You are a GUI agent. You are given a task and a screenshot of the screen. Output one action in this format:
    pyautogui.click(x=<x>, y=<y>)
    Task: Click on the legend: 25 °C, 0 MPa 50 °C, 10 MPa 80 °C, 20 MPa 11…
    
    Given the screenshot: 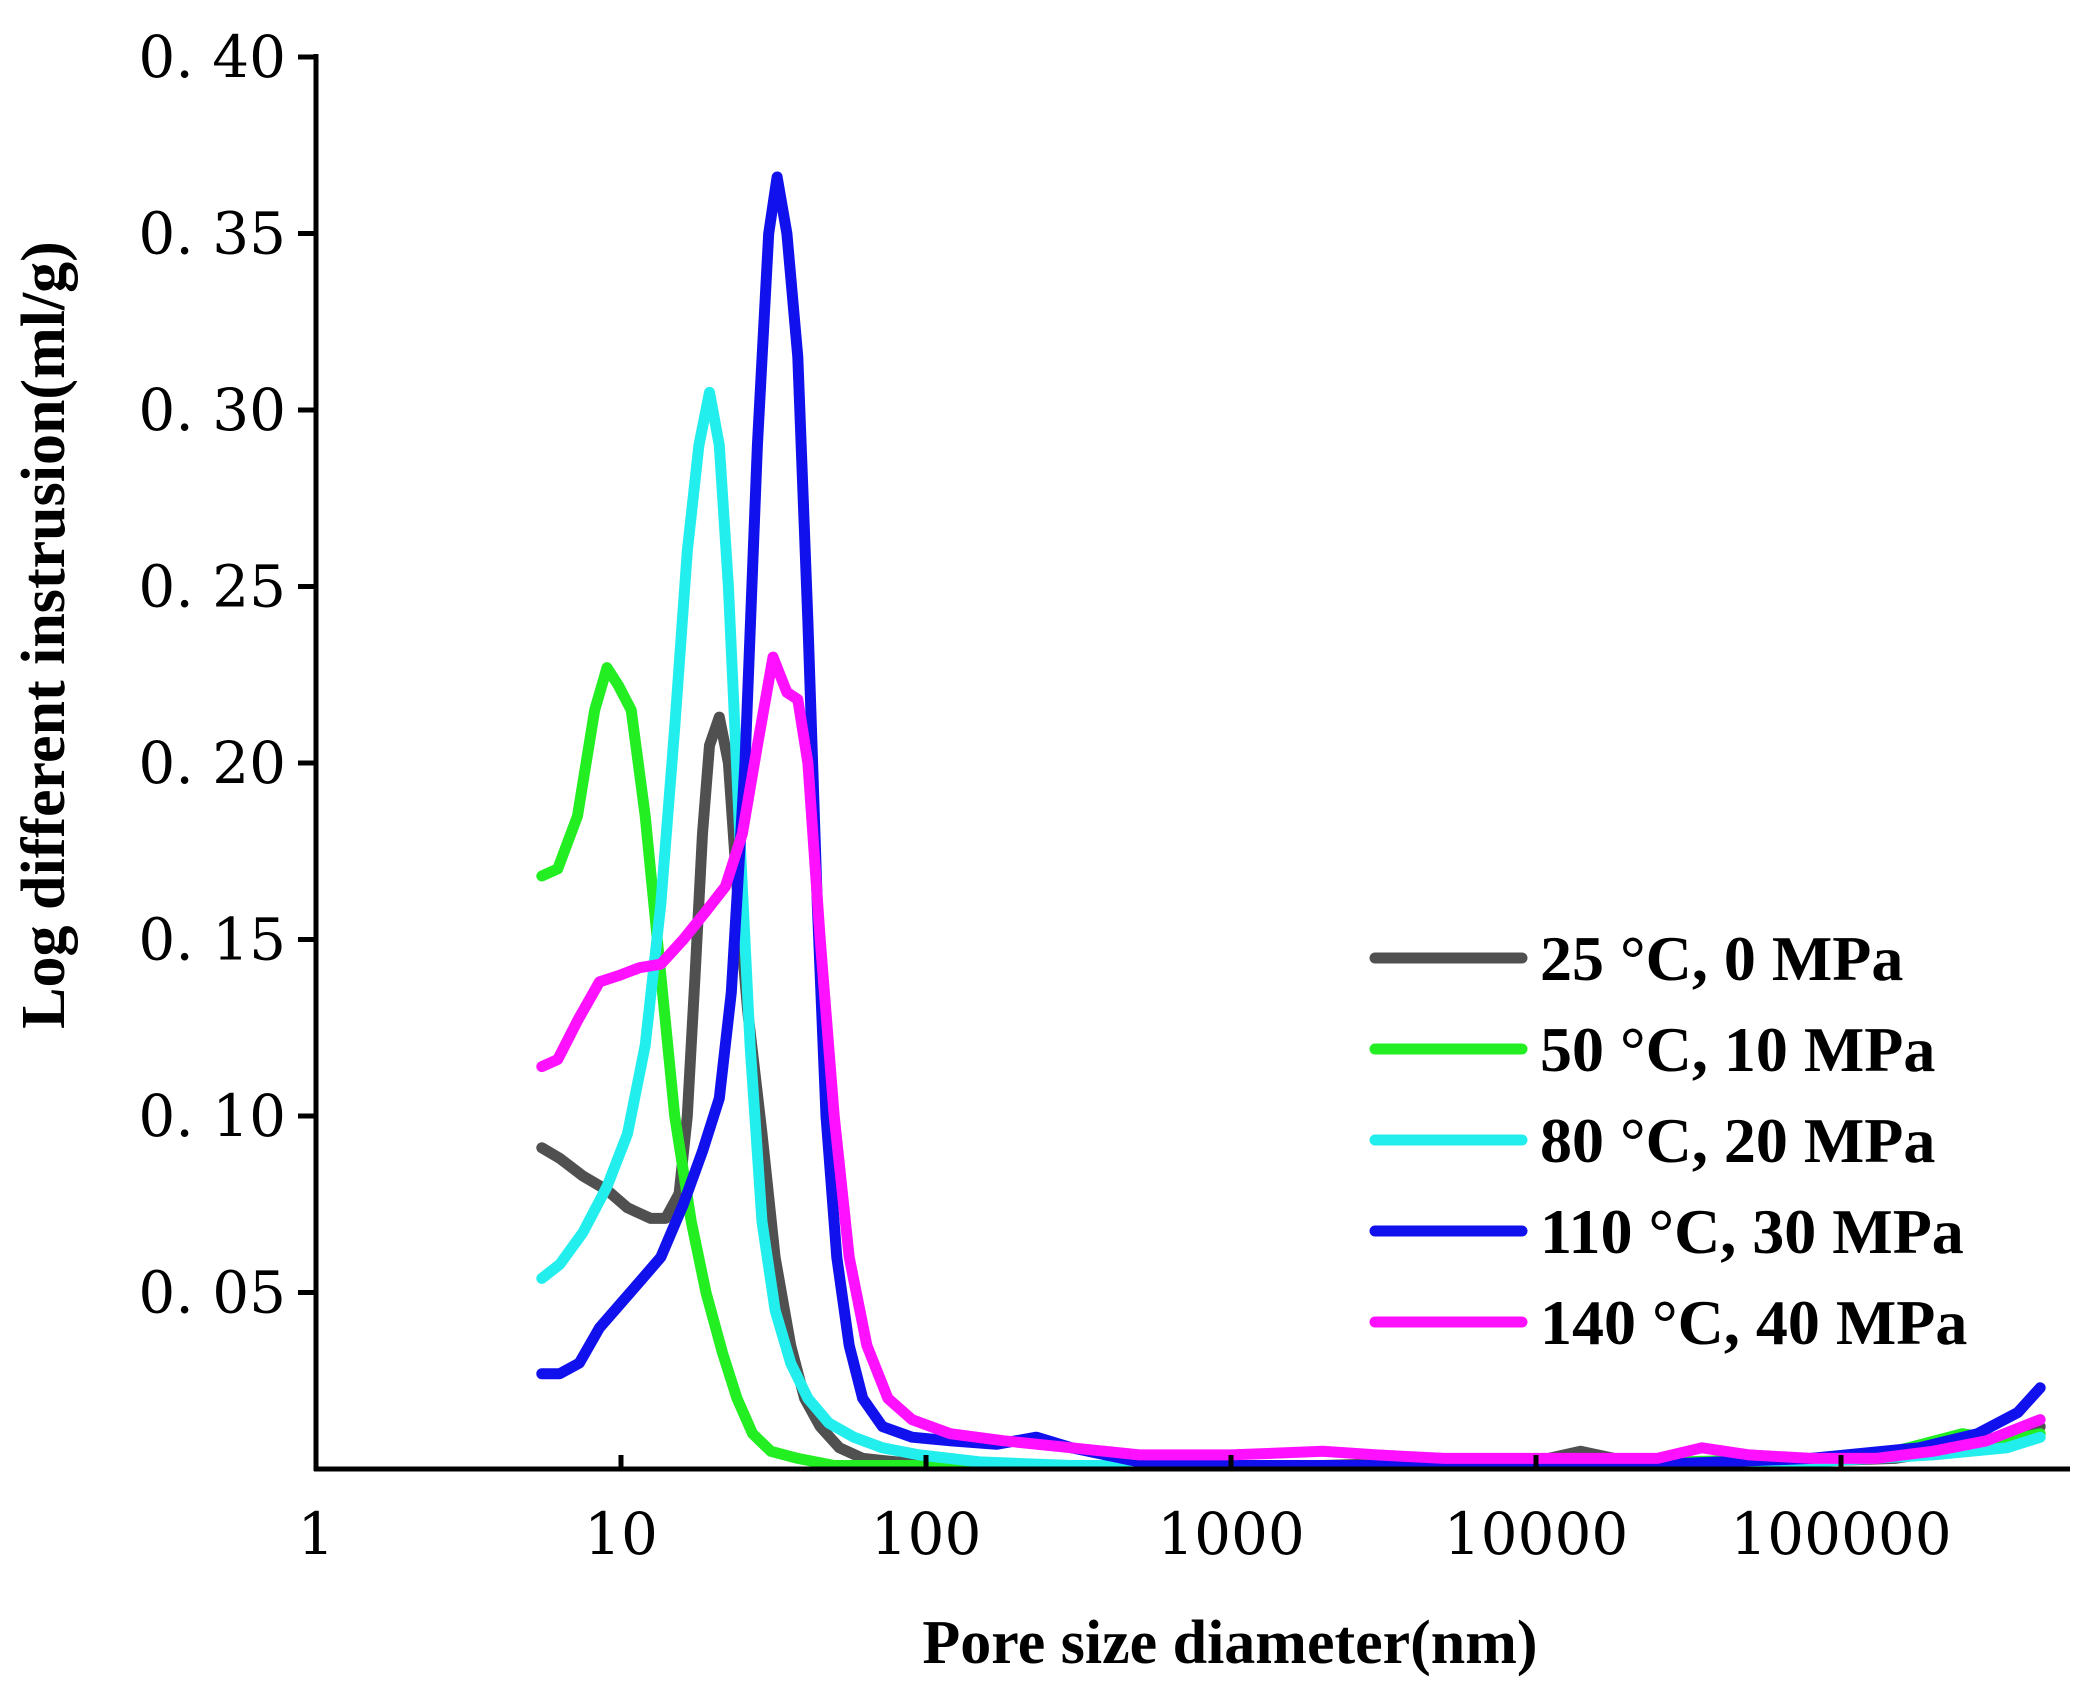 What is the action you would take?
    pyautogui.click(x=1668, y=1140)
    